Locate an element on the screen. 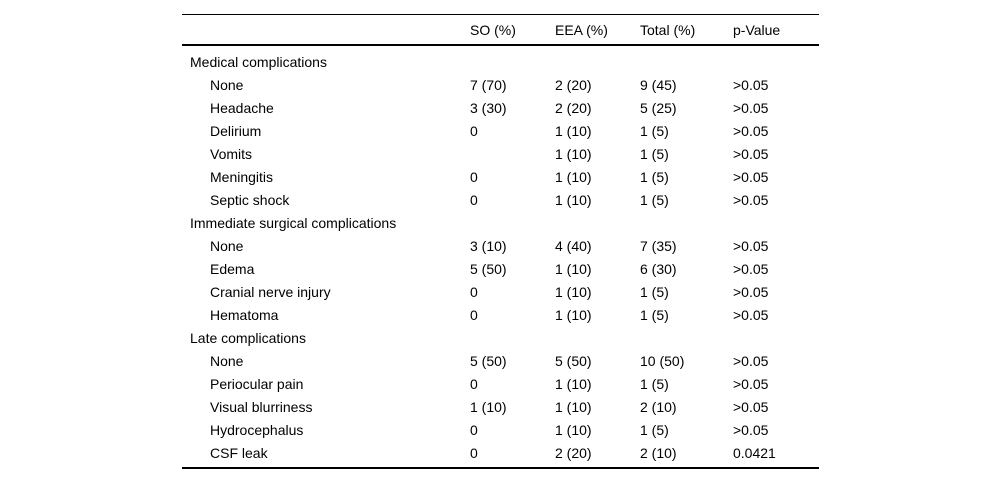 The width and height of the screenshot is (1000, 484). cell-eea: 4 (40) is located at coordinates (573, 245).